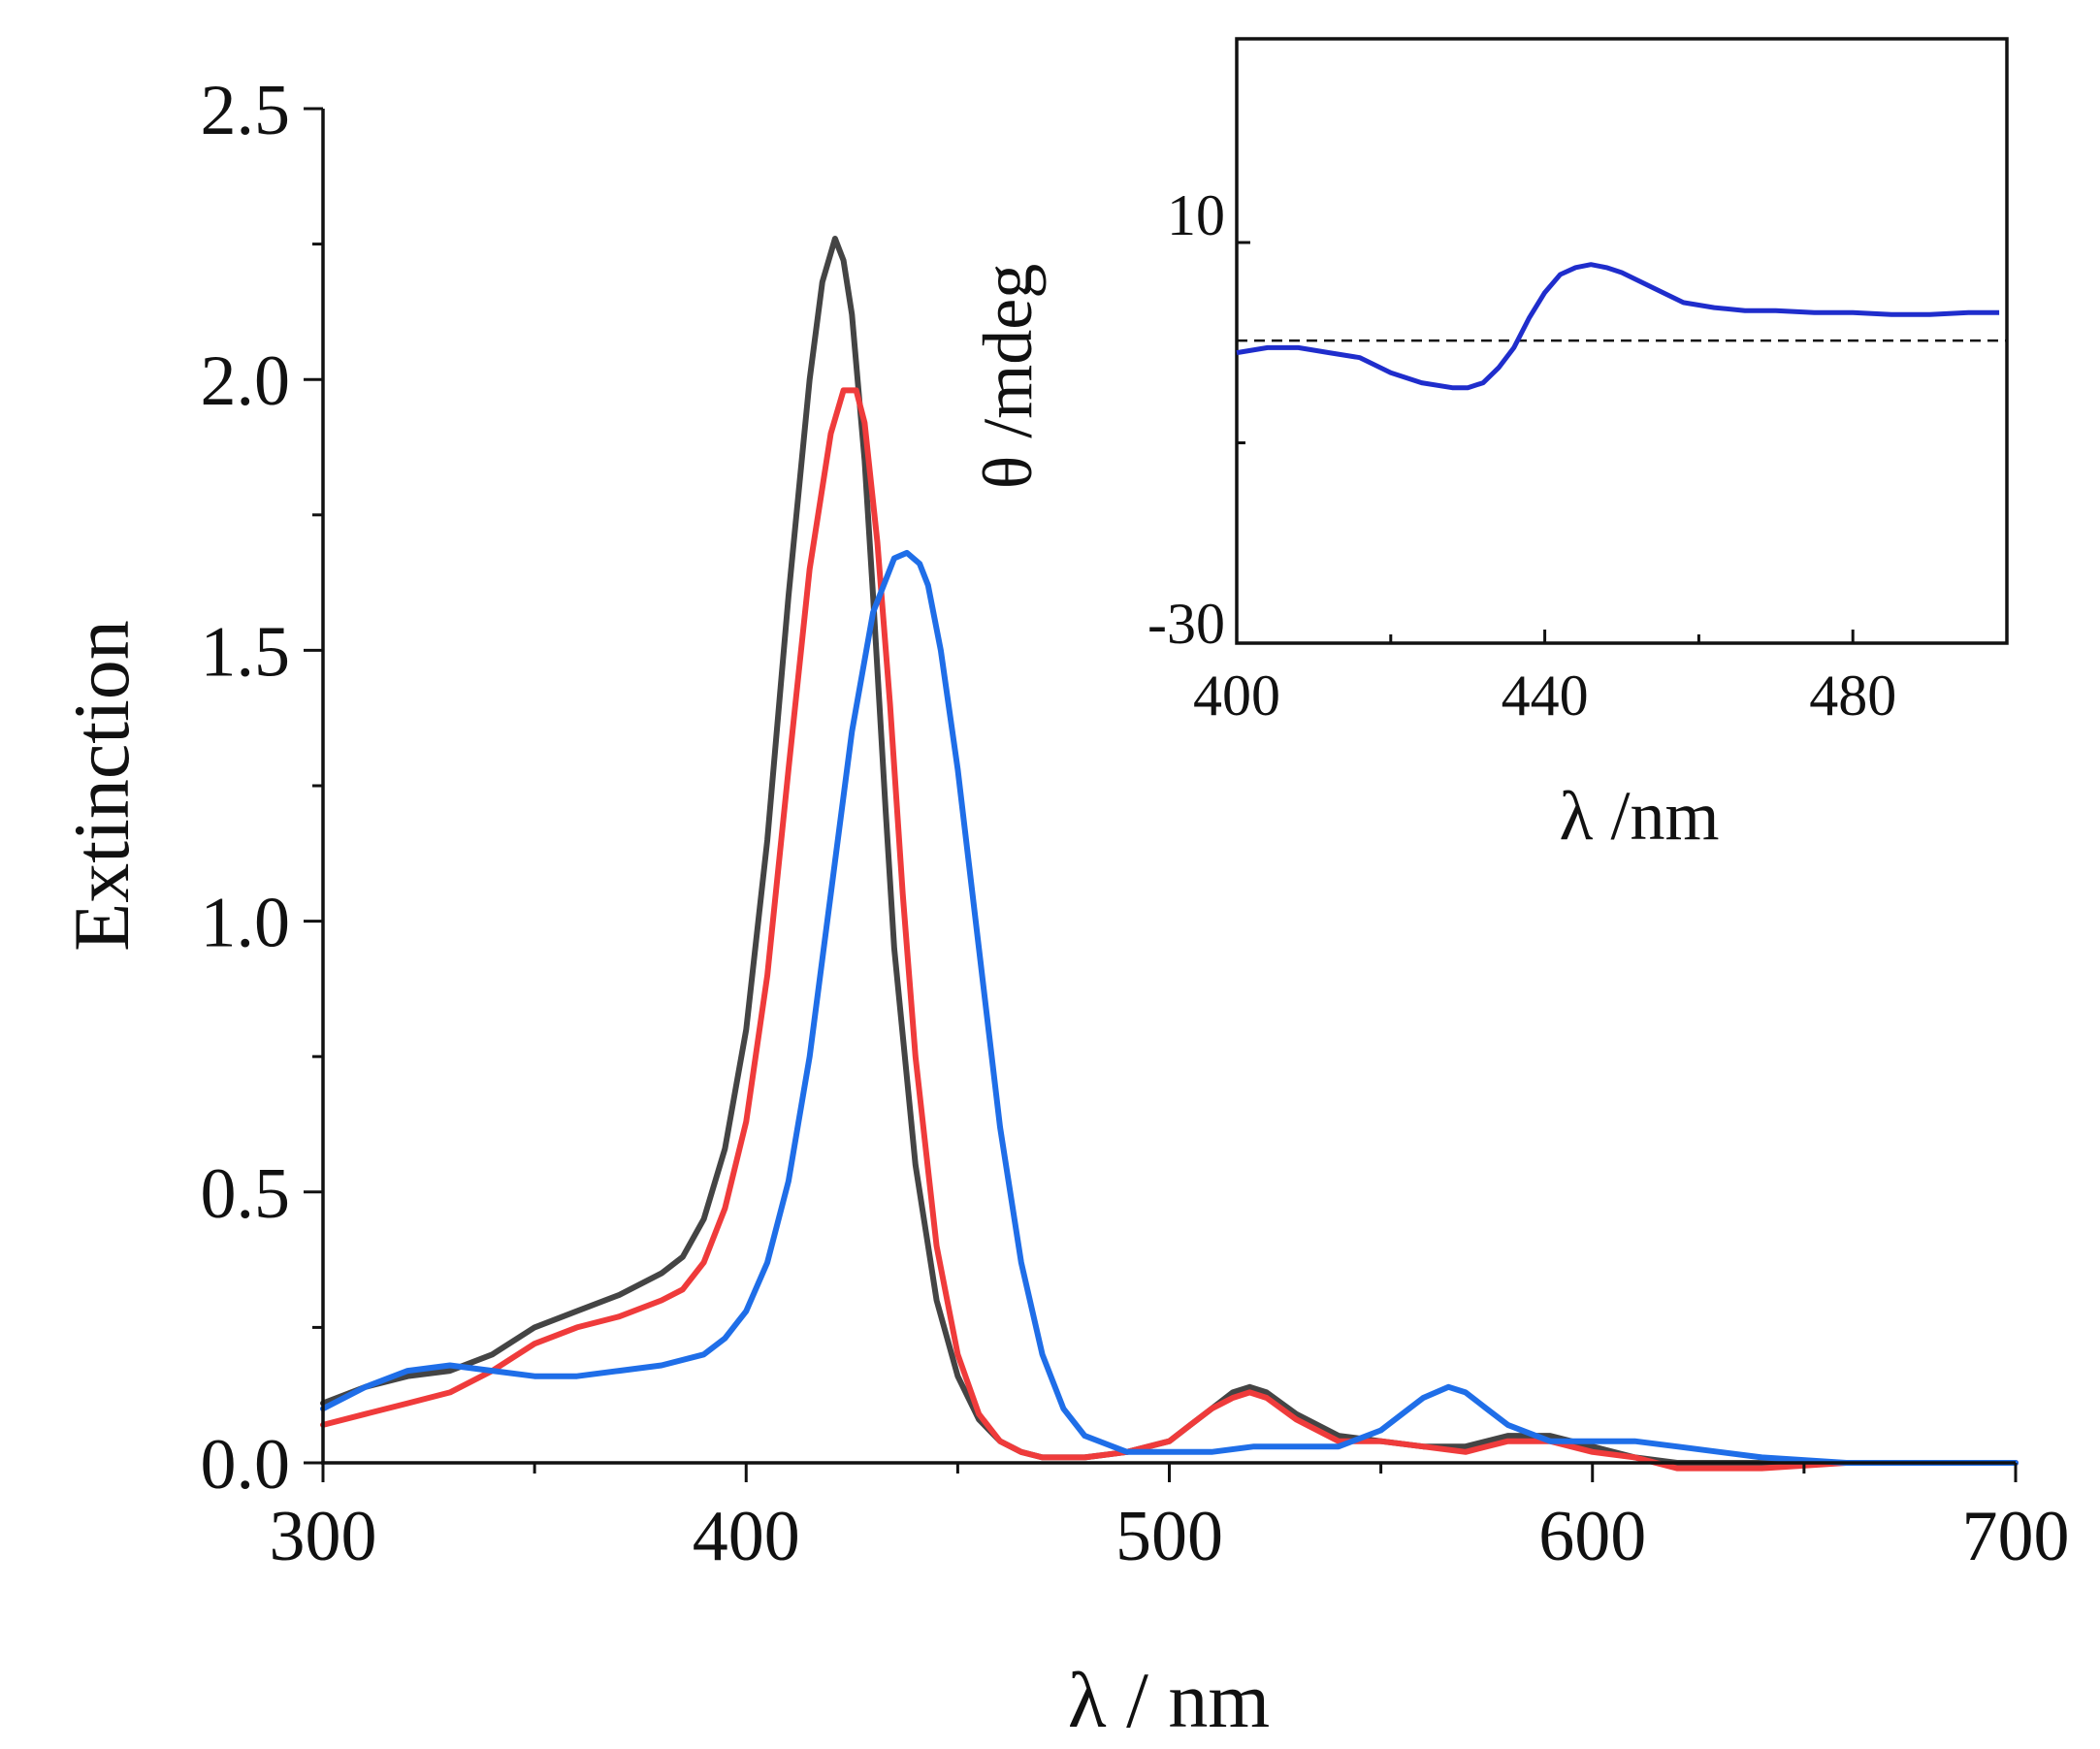 The image size is (2100, 1749). Describe the element at coordinates (246, 1194) in the screenshot. I see `y-tick-label: 0.5` at that location.